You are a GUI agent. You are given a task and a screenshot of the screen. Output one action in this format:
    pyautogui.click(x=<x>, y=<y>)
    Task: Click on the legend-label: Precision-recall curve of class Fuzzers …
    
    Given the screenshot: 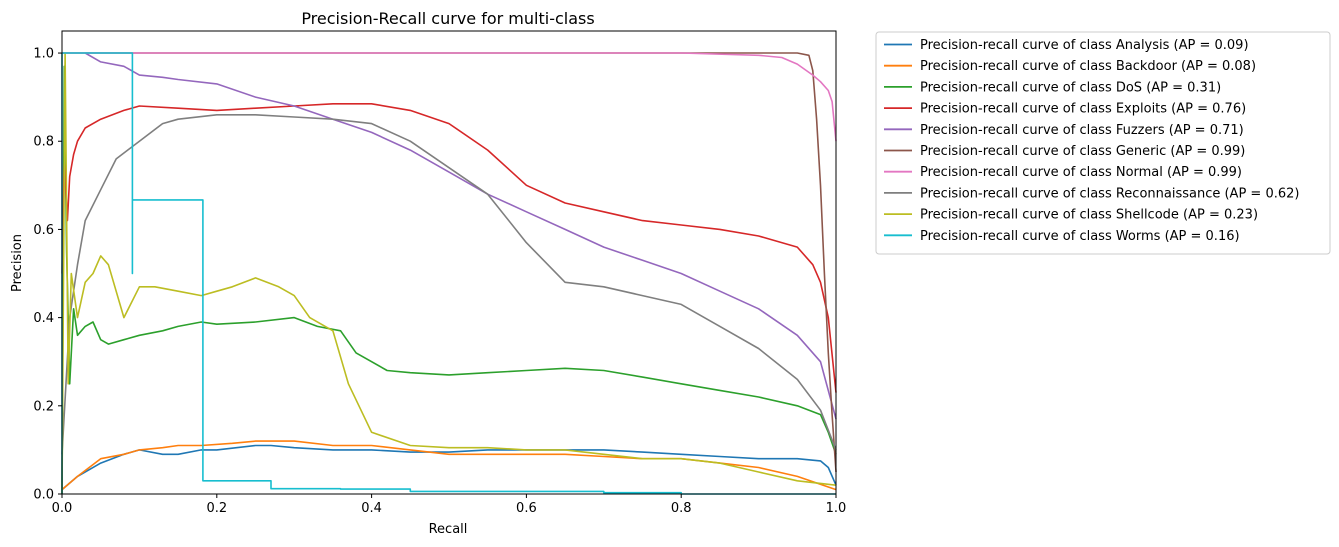 What is the action you would take?
    pyautogui.click(x=1082, y=130)
    